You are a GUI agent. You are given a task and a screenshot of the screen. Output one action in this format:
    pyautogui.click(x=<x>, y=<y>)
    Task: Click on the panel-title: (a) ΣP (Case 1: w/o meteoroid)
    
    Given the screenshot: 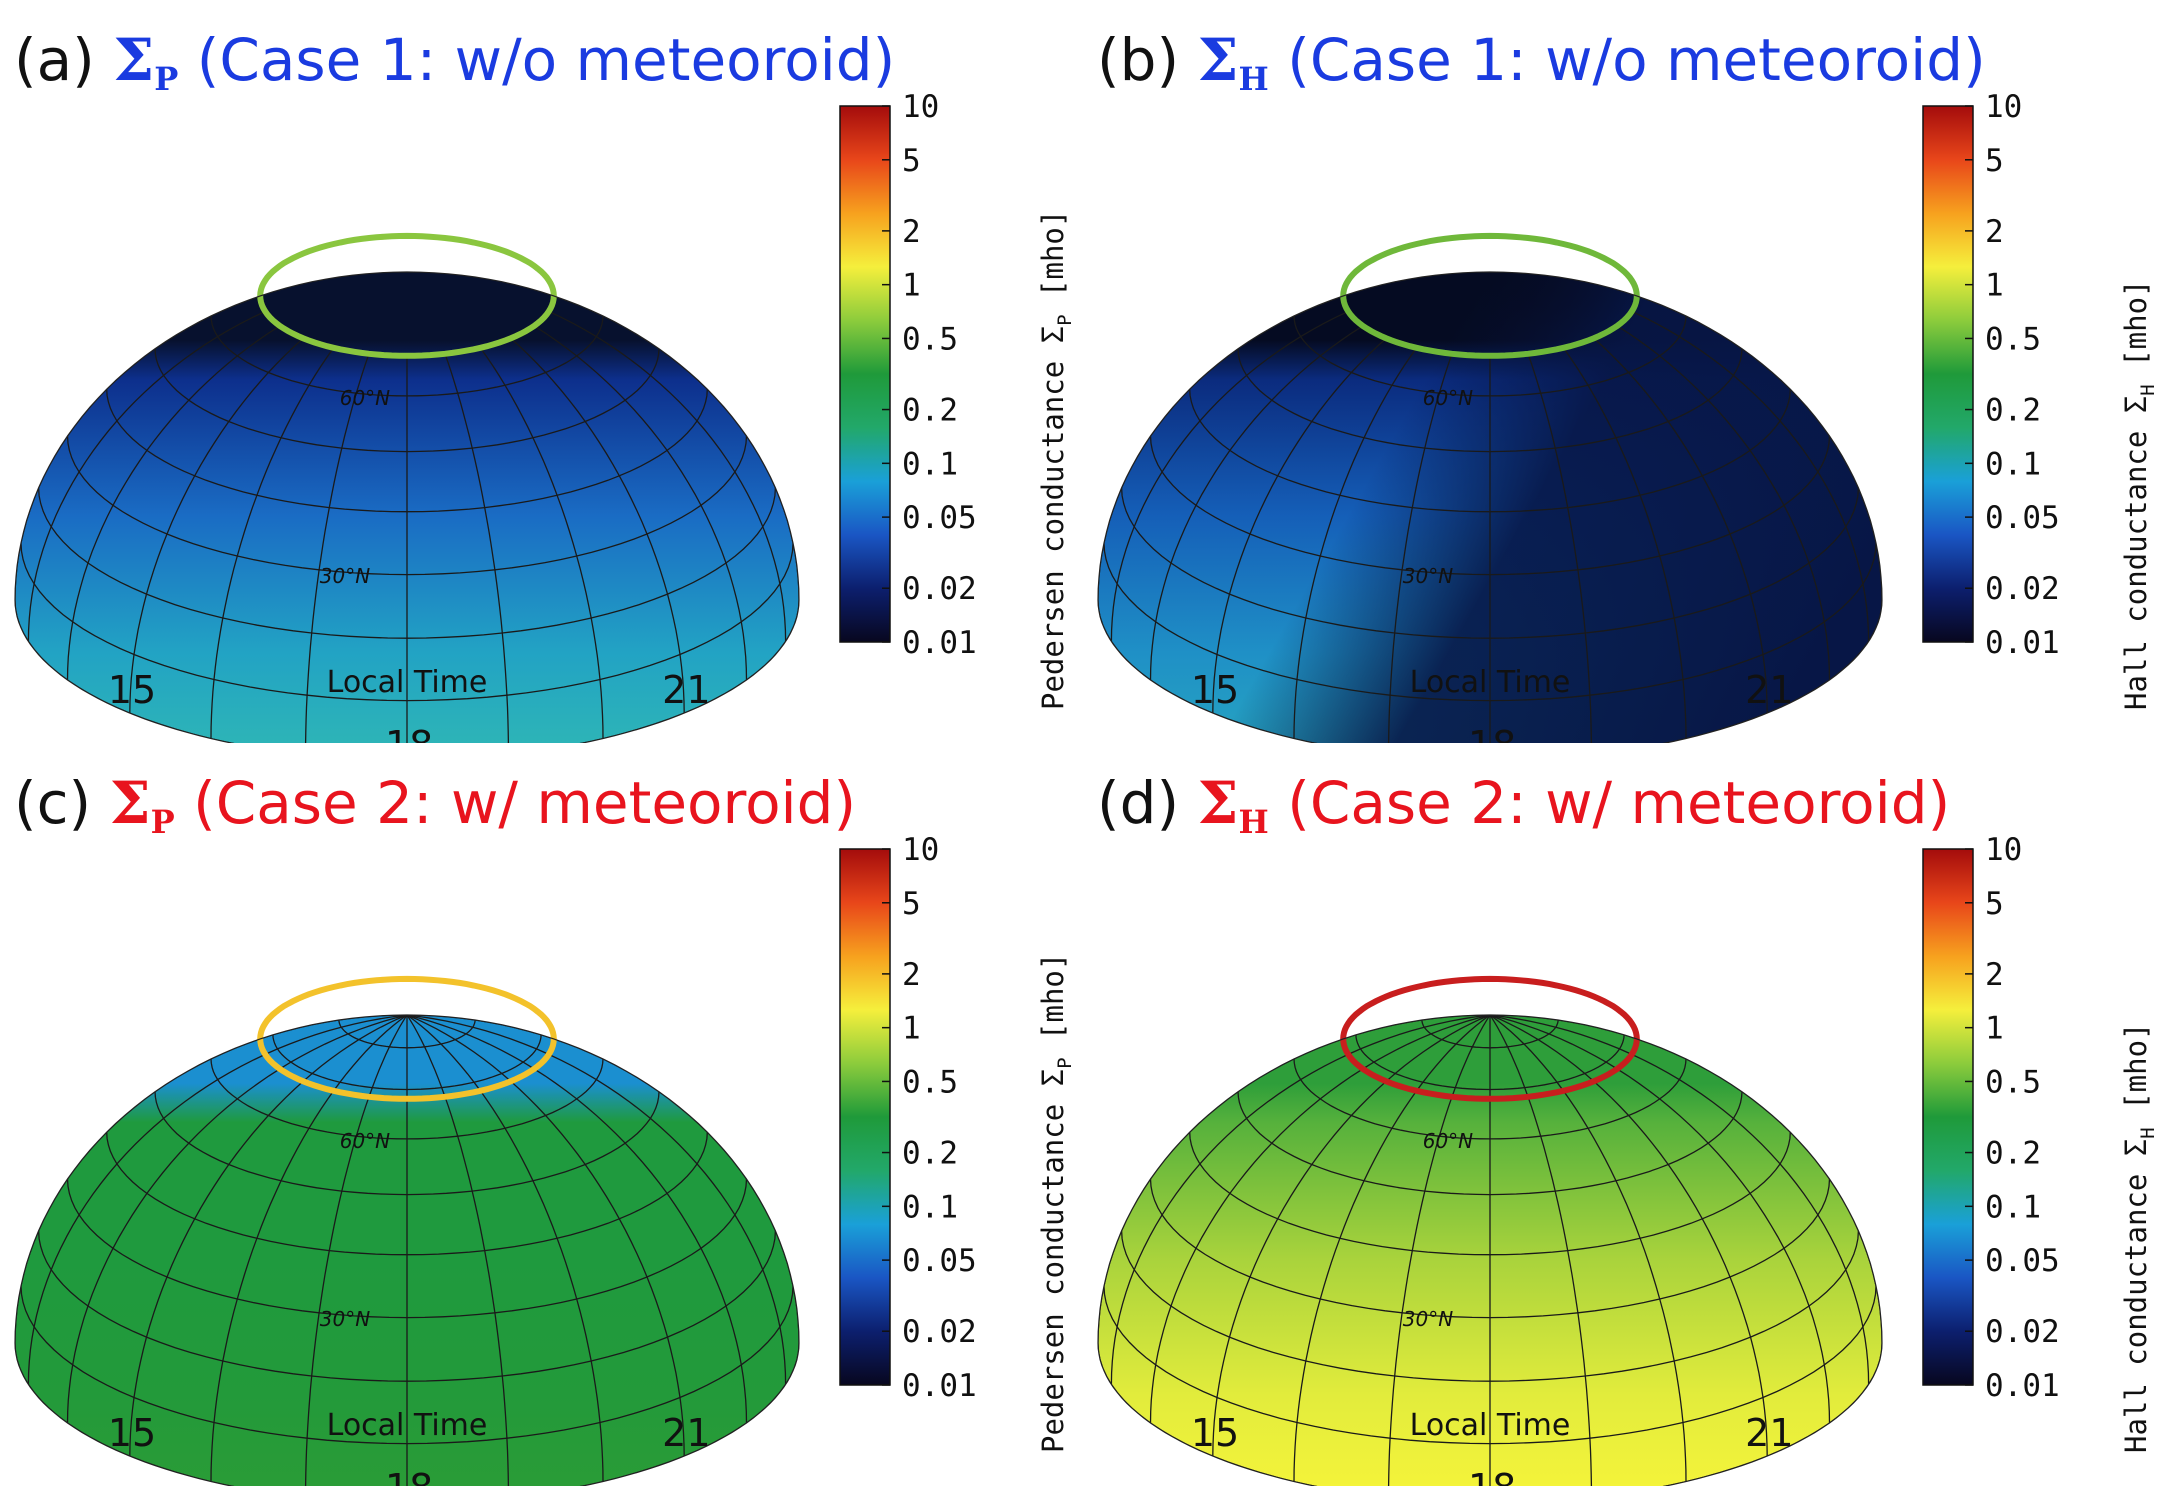 What is the action you would take?
    pyautogui.click(x=454, y=60)
    